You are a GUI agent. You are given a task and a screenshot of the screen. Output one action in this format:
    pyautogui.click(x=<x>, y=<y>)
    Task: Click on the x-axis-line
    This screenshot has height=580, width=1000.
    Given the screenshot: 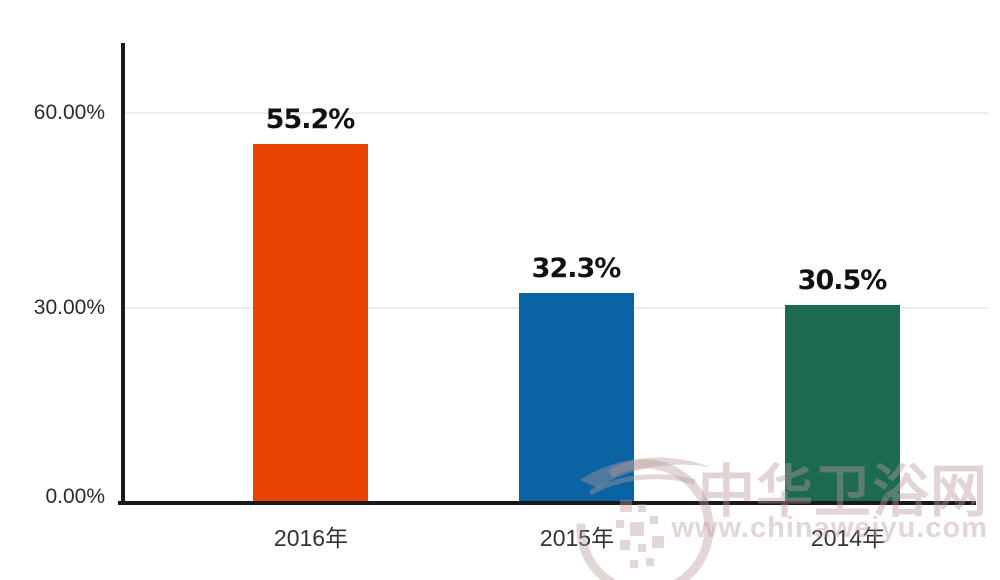 What is the action you would take?
    pyautogui.click(x=547, y=503)
    